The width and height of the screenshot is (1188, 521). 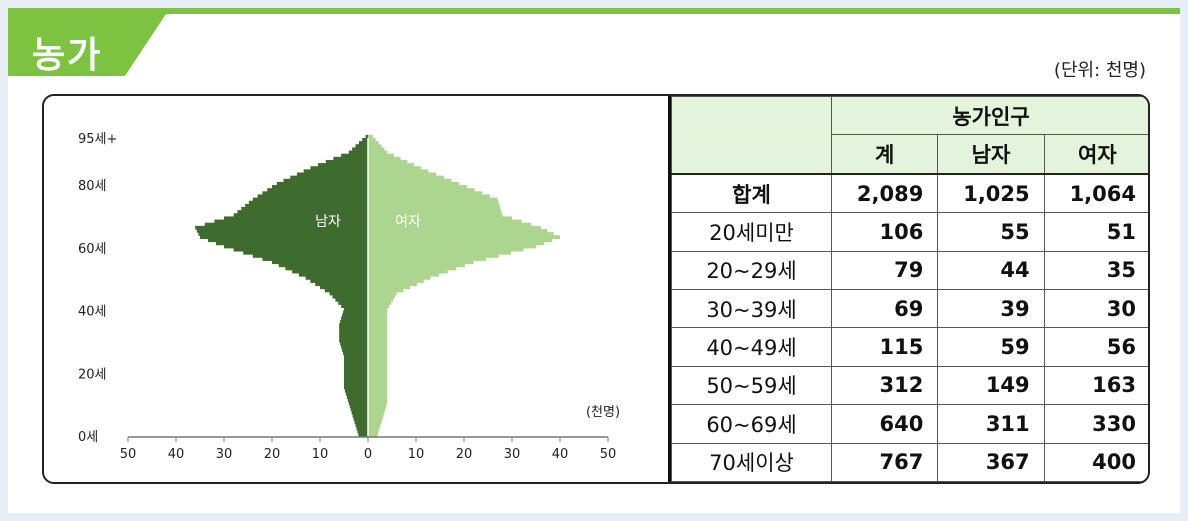 What do you see at coordinates (884, 154) in the screenshot?
I see `header-total: 계` at bounding box center [884, 154].